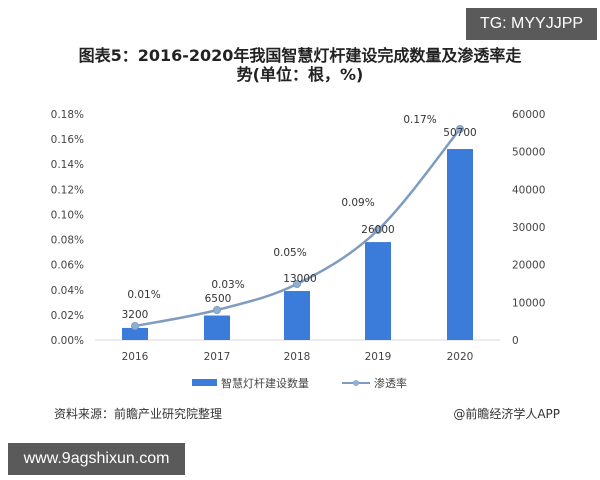  Describe the element at coordinates (528, 266) in the screenshot. I see `right-axis-tick: 20000` at that location.